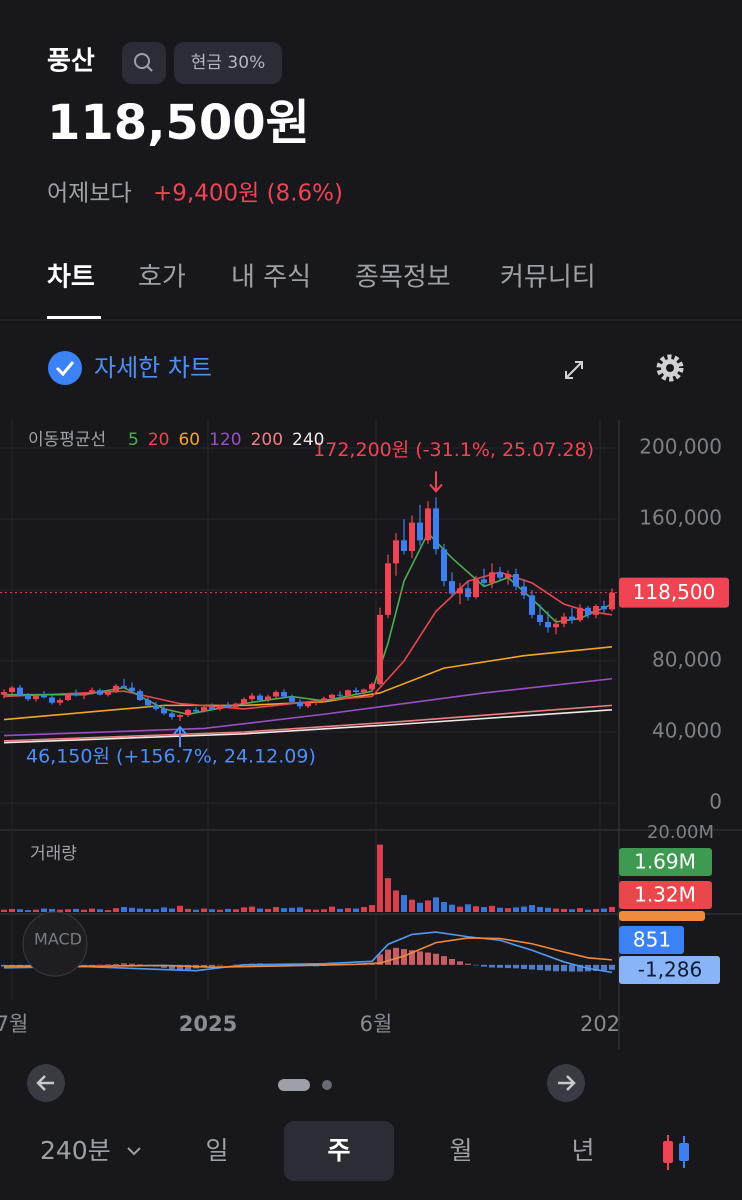 The width and height of the screenshot is (742, 1200). I want to click on macd-tag-label: -1,286, so click(670, 970).